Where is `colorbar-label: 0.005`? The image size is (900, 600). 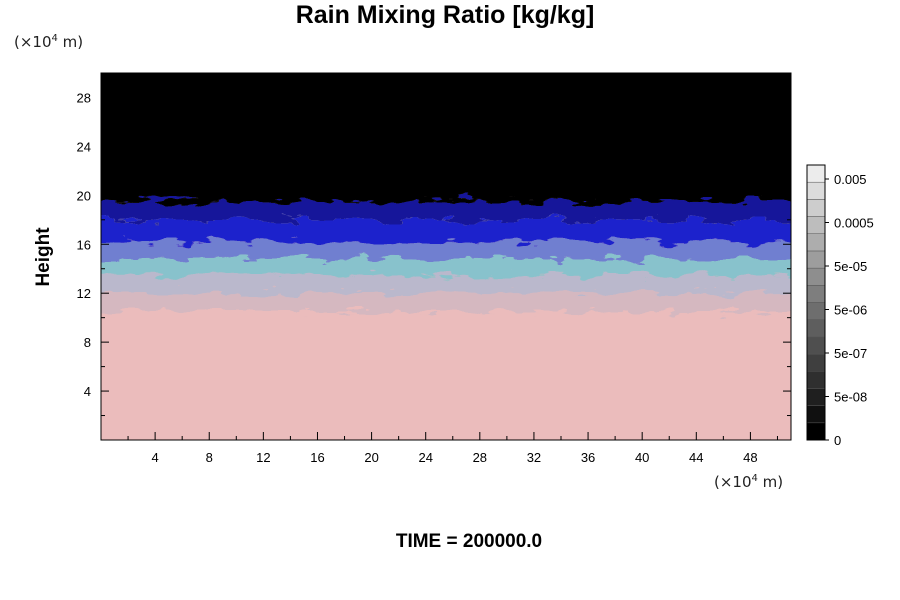 colorbar-label: 0.005 is located at coordinates (850, 179).